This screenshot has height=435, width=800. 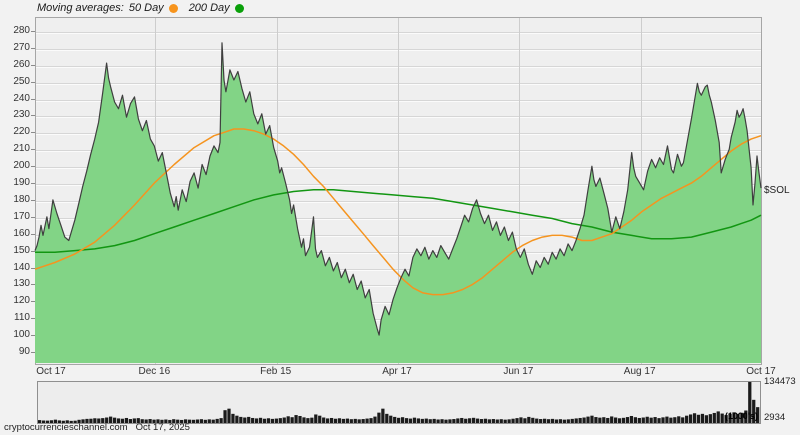 I want to click on chart-date: Oct 17, 2025, so click(x=162, y=427).